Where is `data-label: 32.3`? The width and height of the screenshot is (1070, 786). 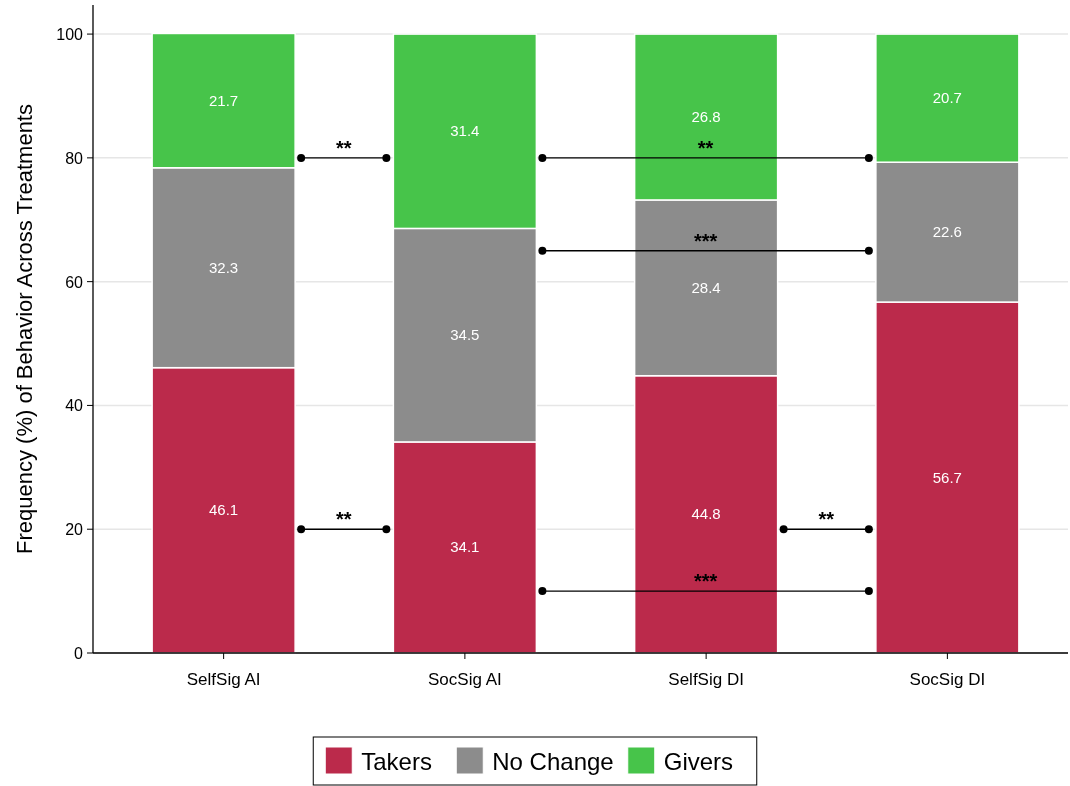
data-label: 32.3 is located at coordinates (224, 267).